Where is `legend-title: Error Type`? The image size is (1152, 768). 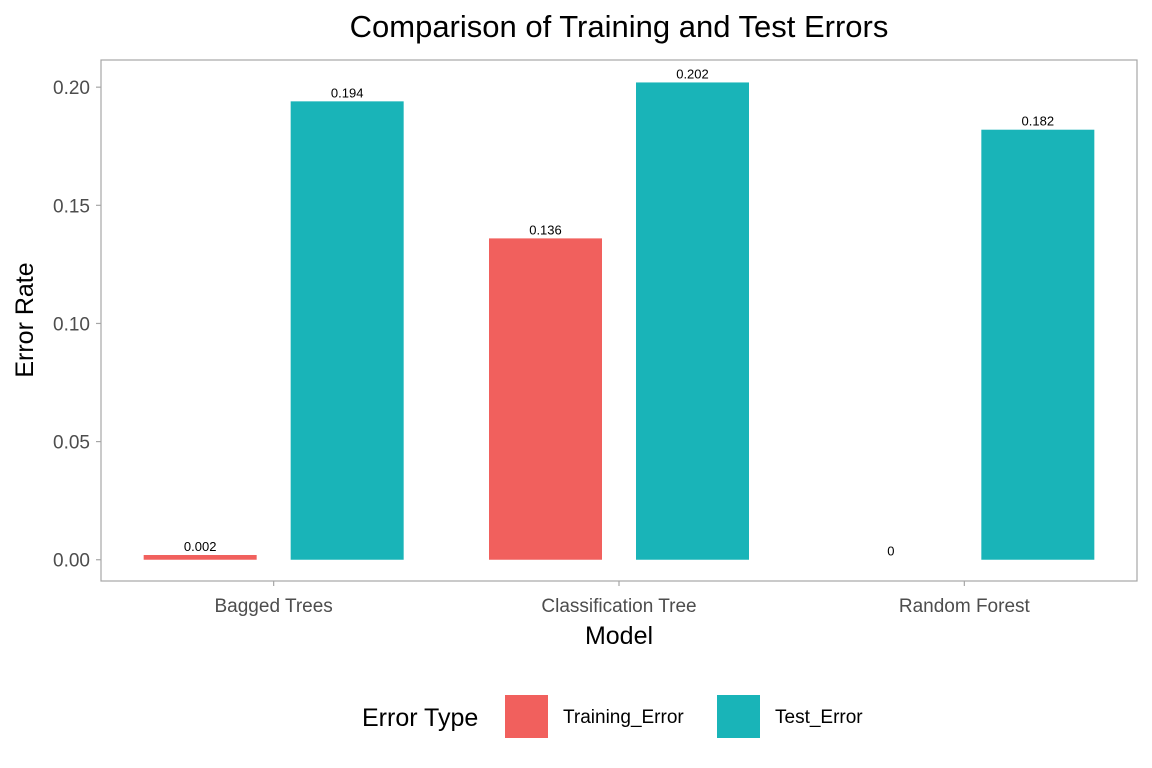 legend-title: Error Type is located at coordinates (420, 718).